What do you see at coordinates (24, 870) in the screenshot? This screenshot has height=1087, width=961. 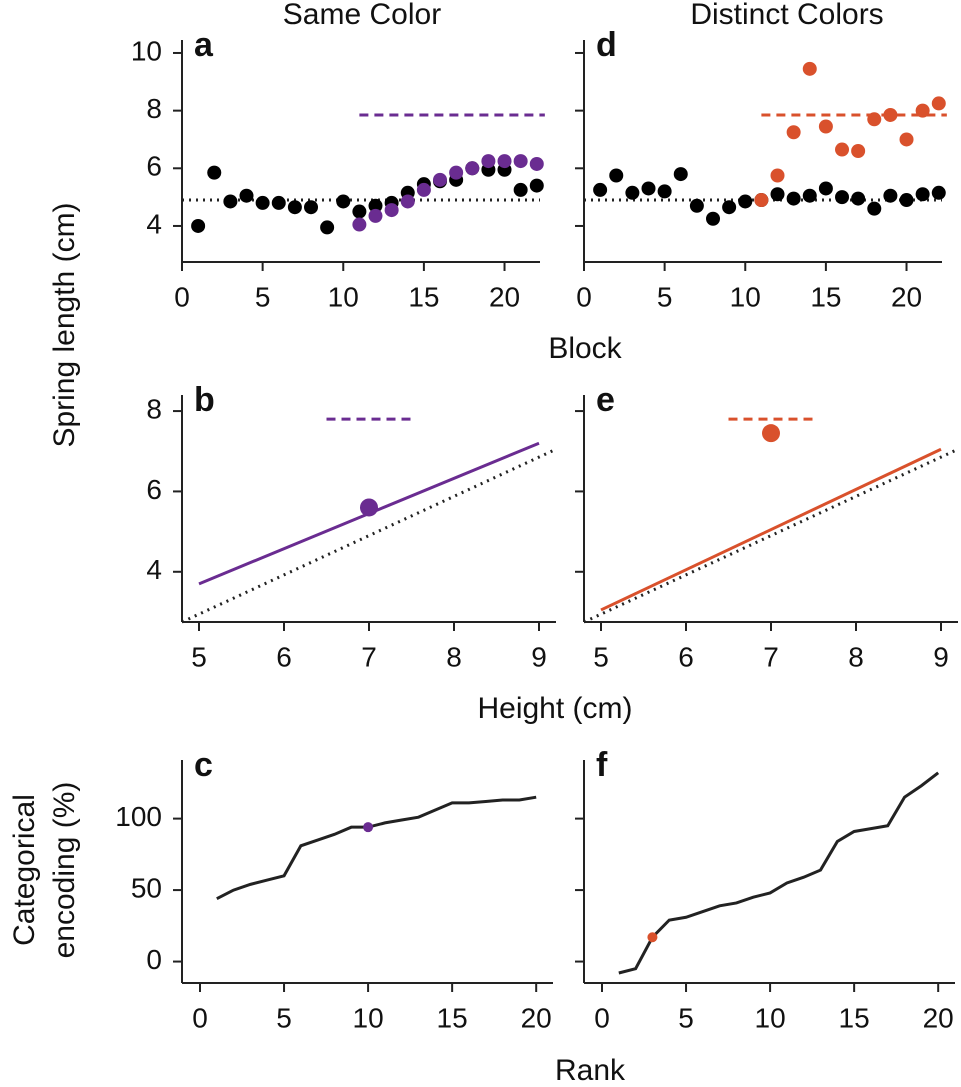 I see `y-axis-label: Categorical` at bounding box center [24, 870].